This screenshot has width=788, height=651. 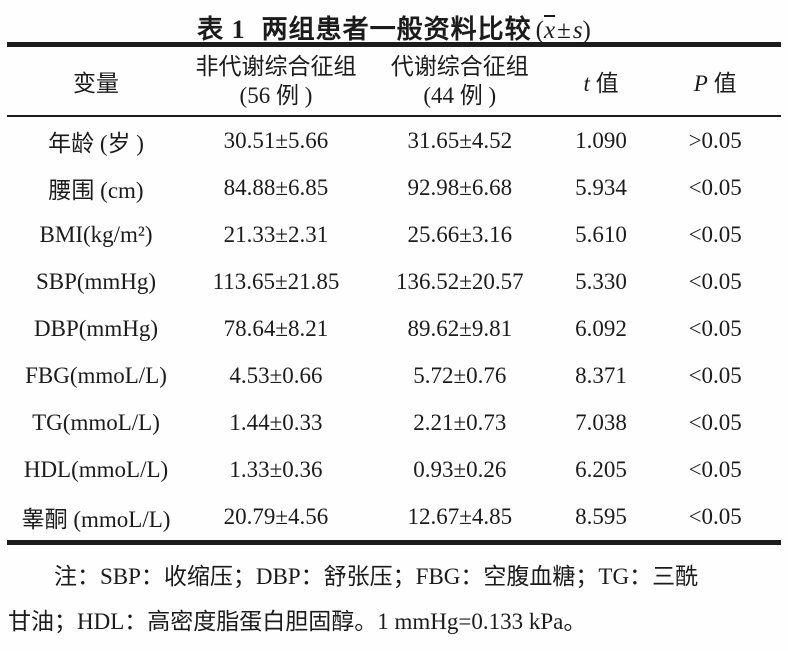 What do you see at coordinates (276, 140) in the screenshot?
I see `table-cell: 30.51±5.66` at bounding box center [276, 140].